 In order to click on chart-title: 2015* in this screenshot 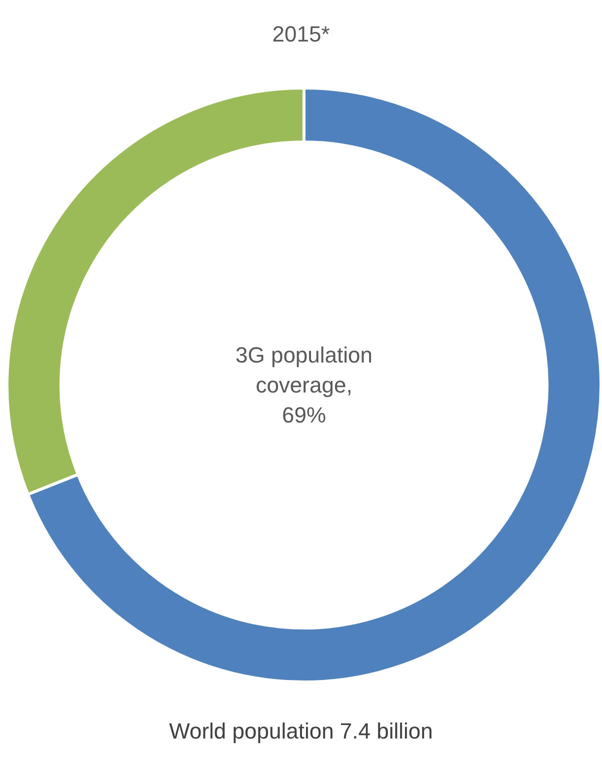, I will do `click(301, 34)`.